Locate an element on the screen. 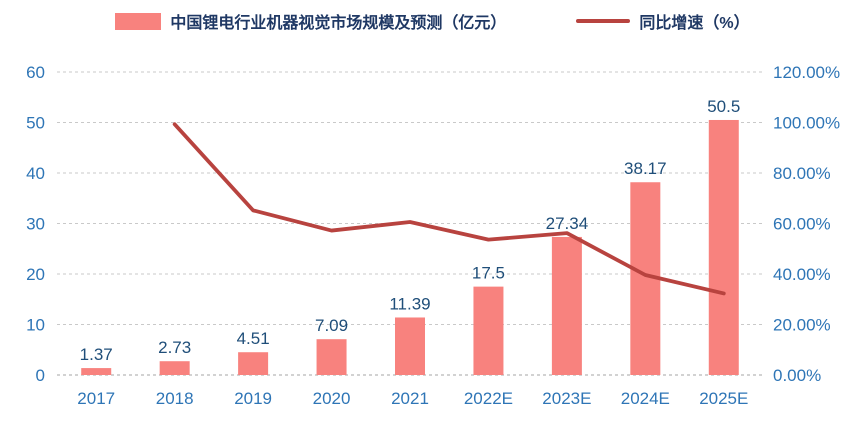 The height and width of the screenshot is (429, 865). y-axis-tick-label: 20 is located at coordinates (35, 274).